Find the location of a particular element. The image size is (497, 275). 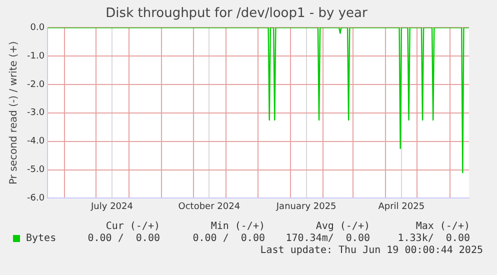

y-tick-label: -2.0 is located at coordinates (36, 85).